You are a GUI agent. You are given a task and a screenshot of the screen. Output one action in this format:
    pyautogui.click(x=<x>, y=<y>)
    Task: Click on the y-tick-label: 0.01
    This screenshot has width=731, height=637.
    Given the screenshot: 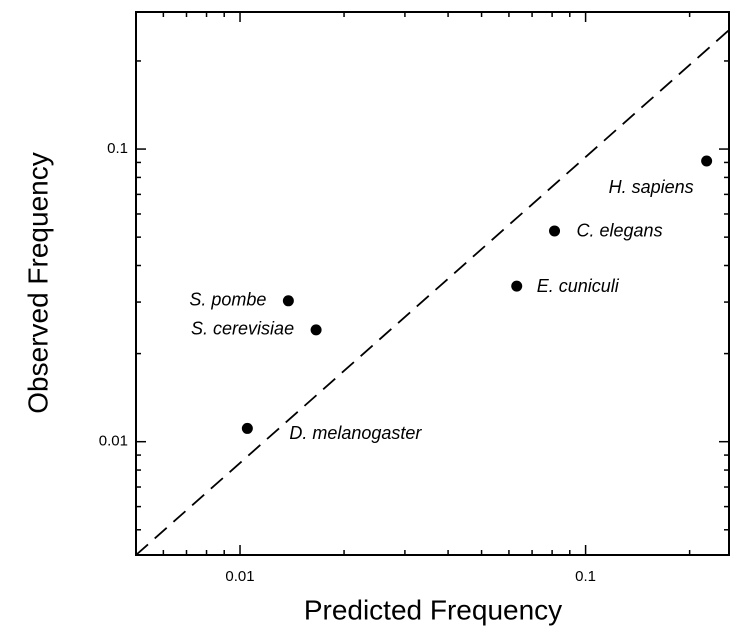 What is the action you would take?
    pyautogui.click(x=113, y=441)
    